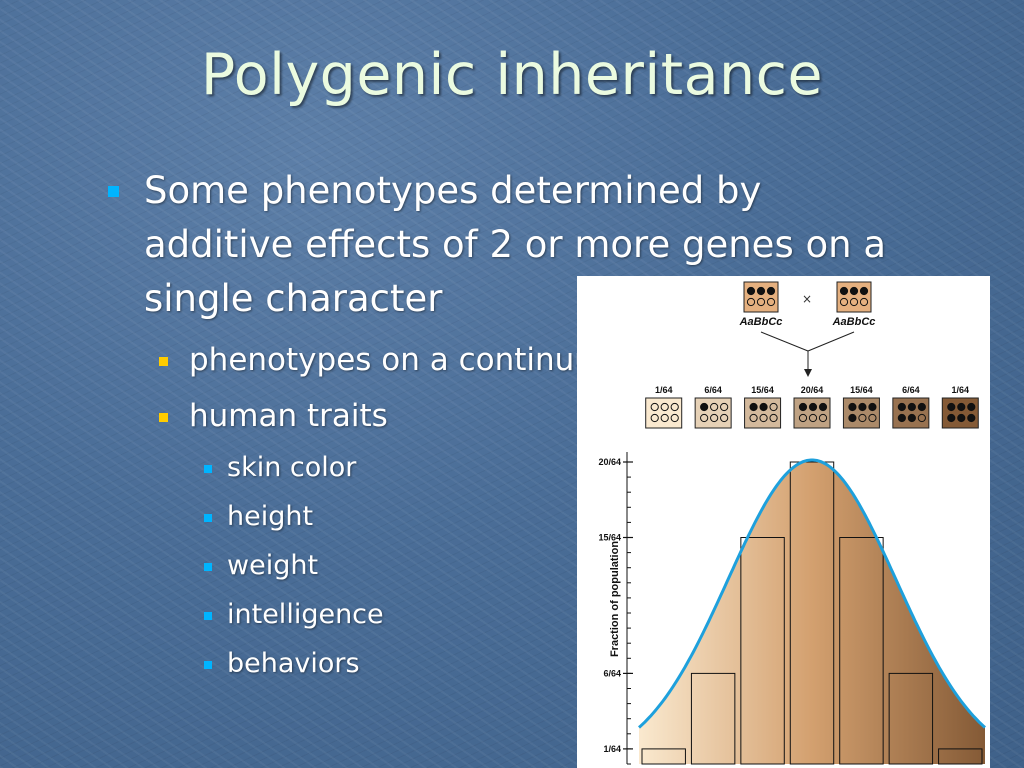  I want to click on trait-item: height, so click(270, 516).